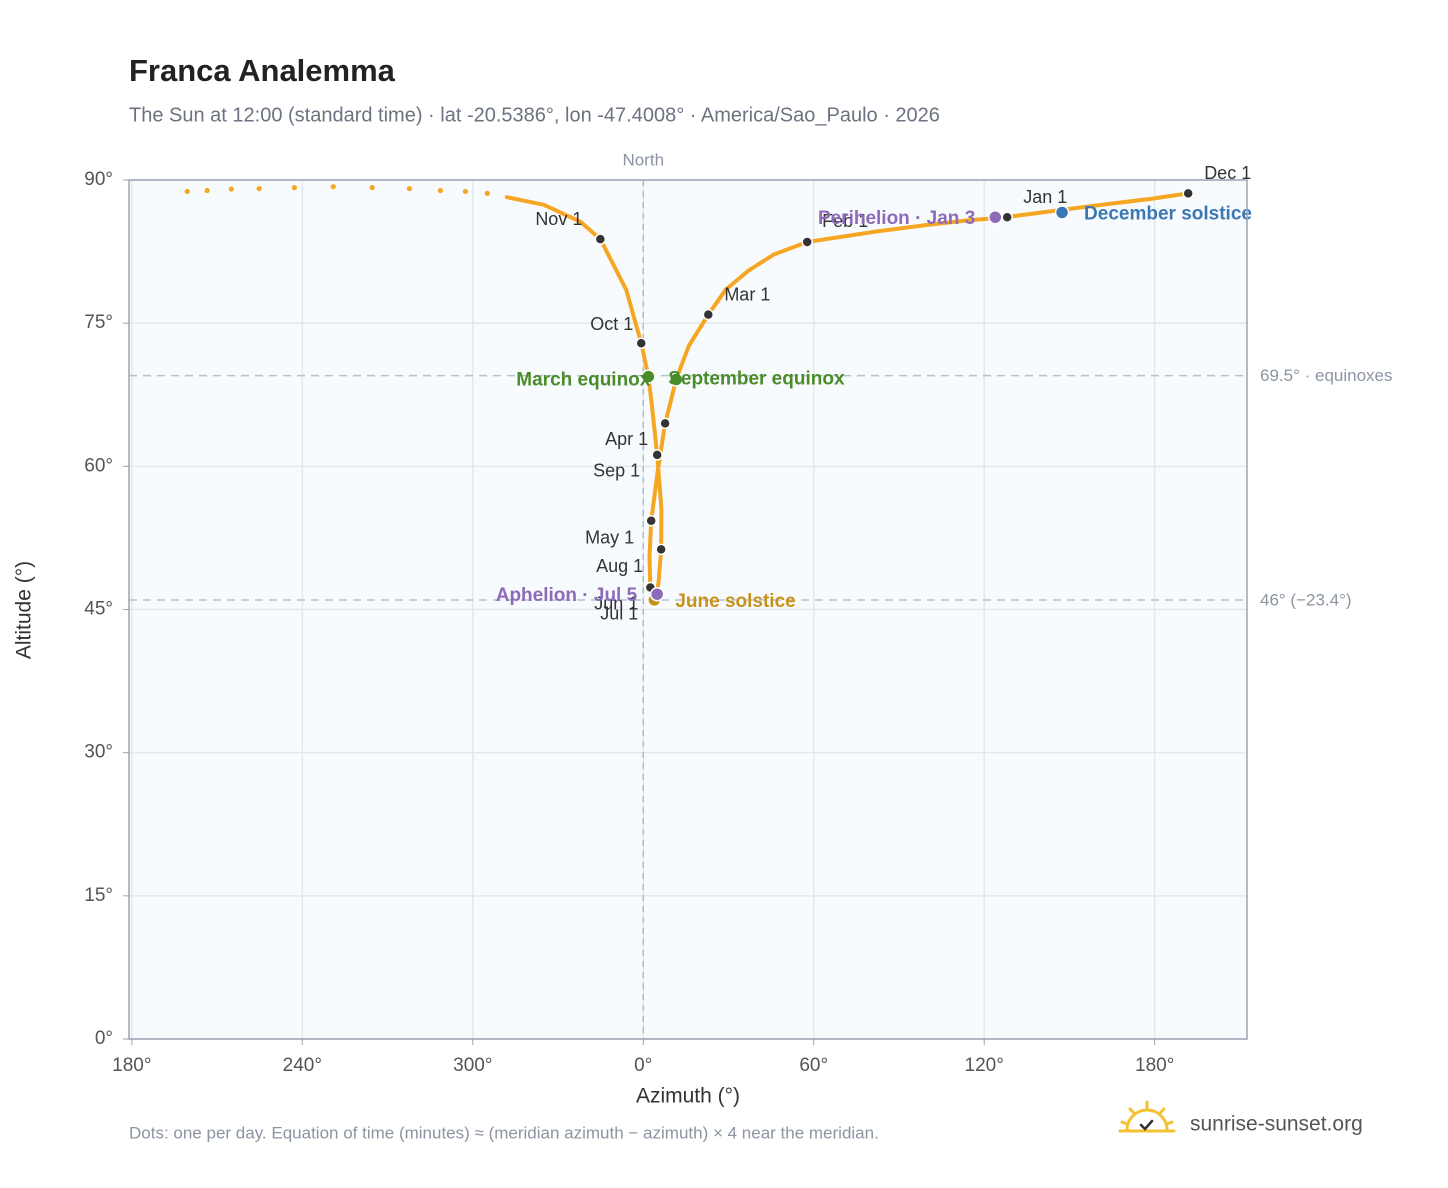  I want to click on x-tick-label: 300°, so click(472, 1065).